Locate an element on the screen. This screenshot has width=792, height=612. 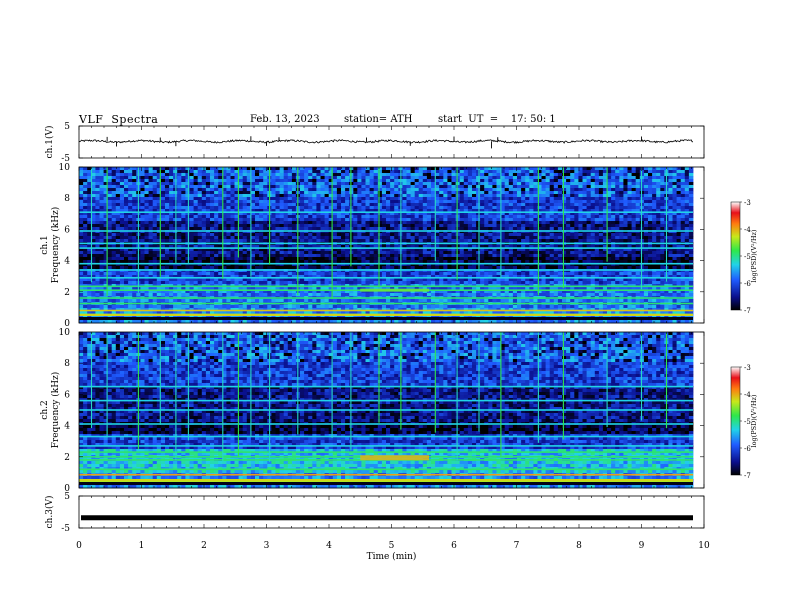
ch2-spectrogram-tick-label: 8 is located at coordinates (67, 364).